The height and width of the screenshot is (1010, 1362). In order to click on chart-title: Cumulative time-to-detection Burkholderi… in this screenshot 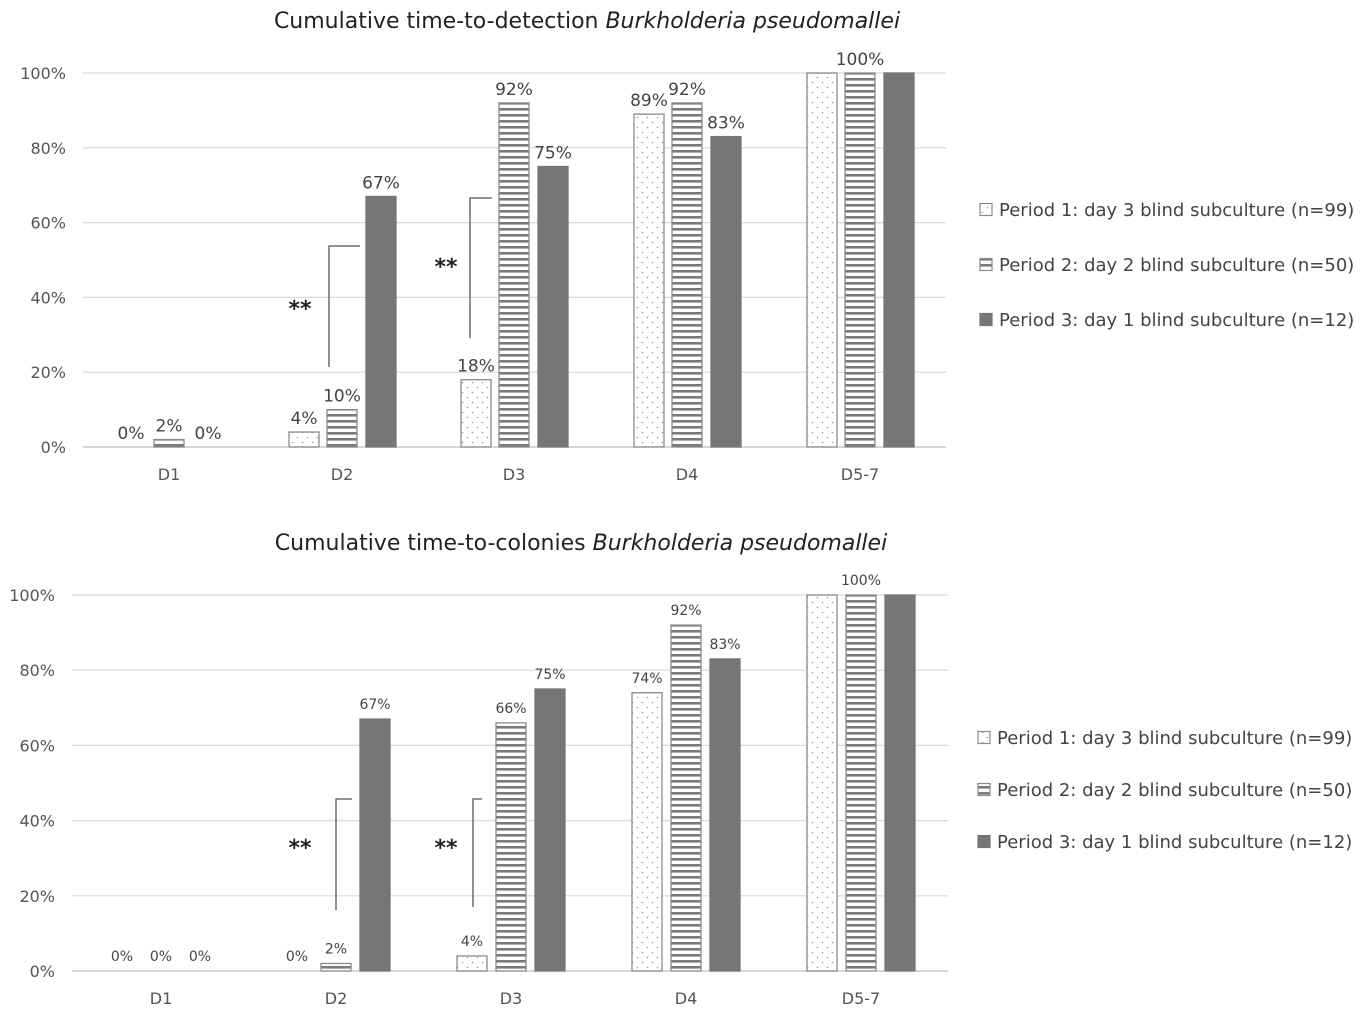, I will do `click(587, 21)`.